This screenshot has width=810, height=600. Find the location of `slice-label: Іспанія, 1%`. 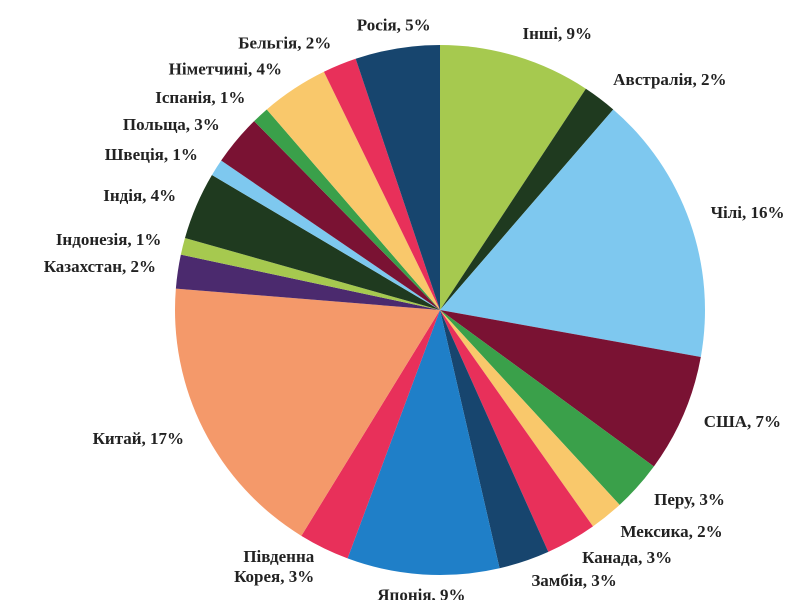

slice-label: Іспанія, 1% is located at coordinates (200, 97).